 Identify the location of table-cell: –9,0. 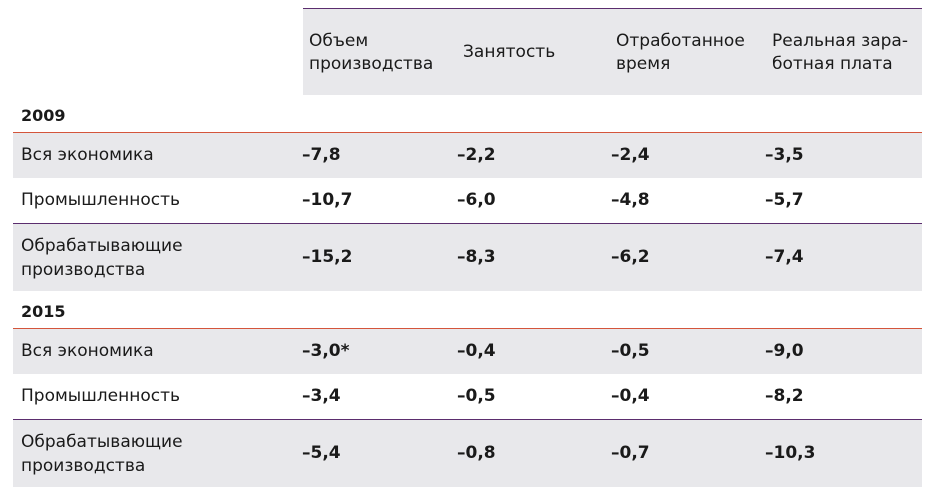
(784, 351).